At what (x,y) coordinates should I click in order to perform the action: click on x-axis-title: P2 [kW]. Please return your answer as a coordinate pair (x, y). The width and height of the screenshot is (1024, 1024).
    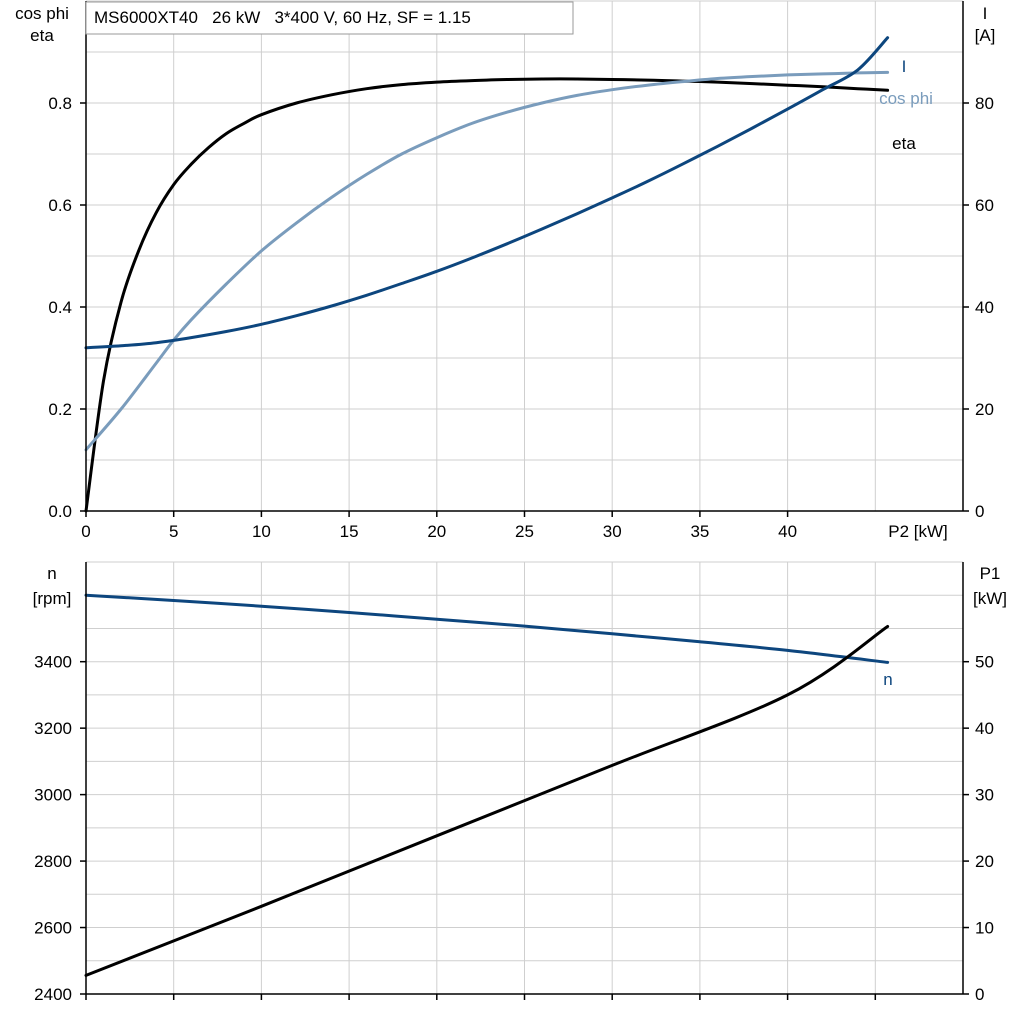
    Looking at the image, I should click on (918, 531).